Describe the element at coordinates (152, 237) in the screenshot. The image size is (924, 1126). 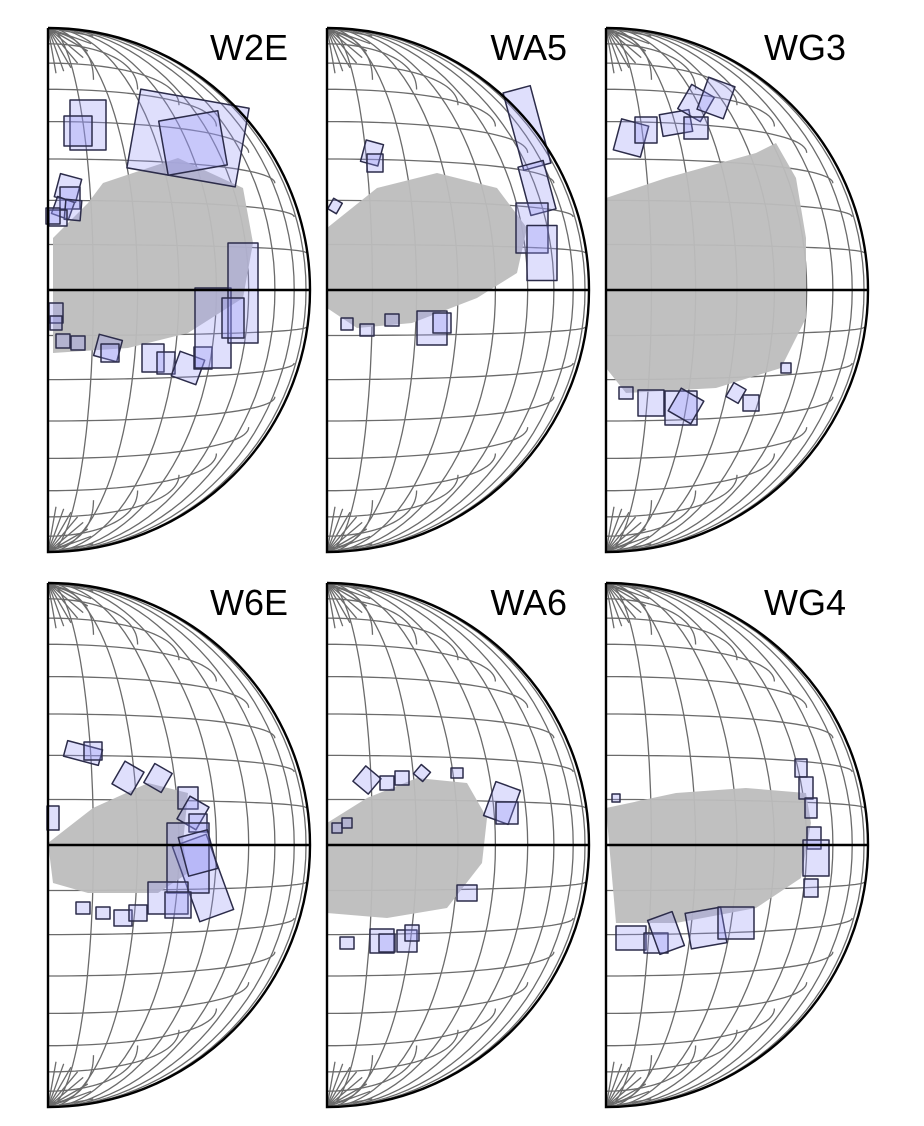
I see `content-w2e` at that location.